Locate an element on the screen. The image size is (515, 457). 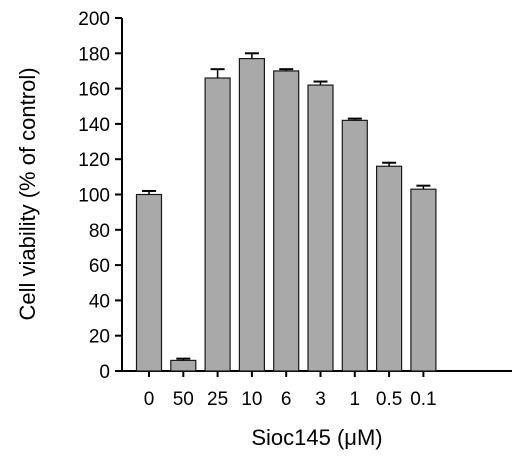
x-tick-label: 50 is located at coordinates (183, 399).